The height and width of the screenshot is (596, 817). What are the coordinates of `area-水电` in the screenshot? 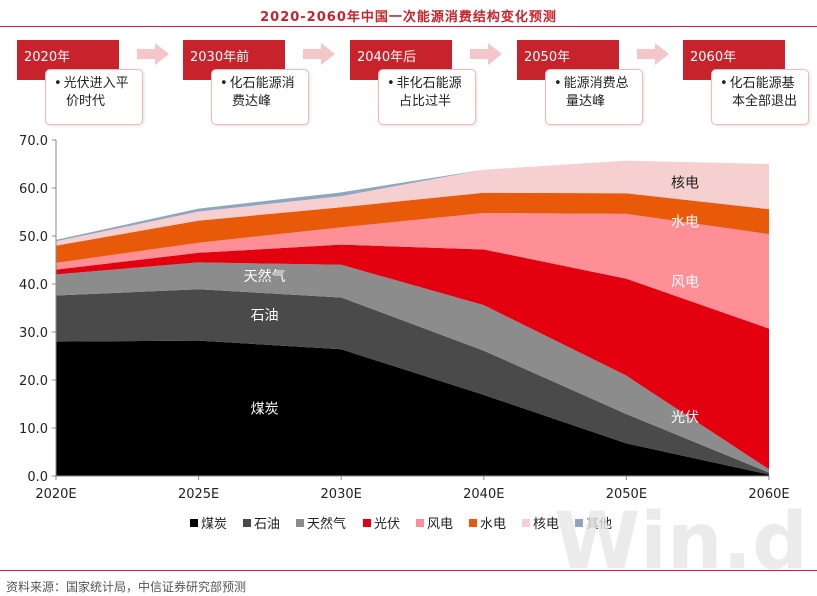 It's located at (412, 227).